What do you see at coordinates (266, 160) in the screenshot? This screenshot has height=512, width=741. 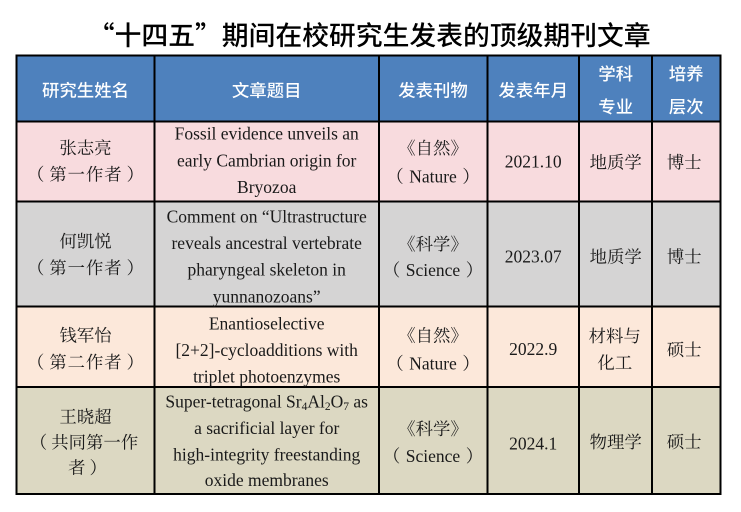 I see `svg-text: early Cambrian origin for` at bounding box center [266, 160].